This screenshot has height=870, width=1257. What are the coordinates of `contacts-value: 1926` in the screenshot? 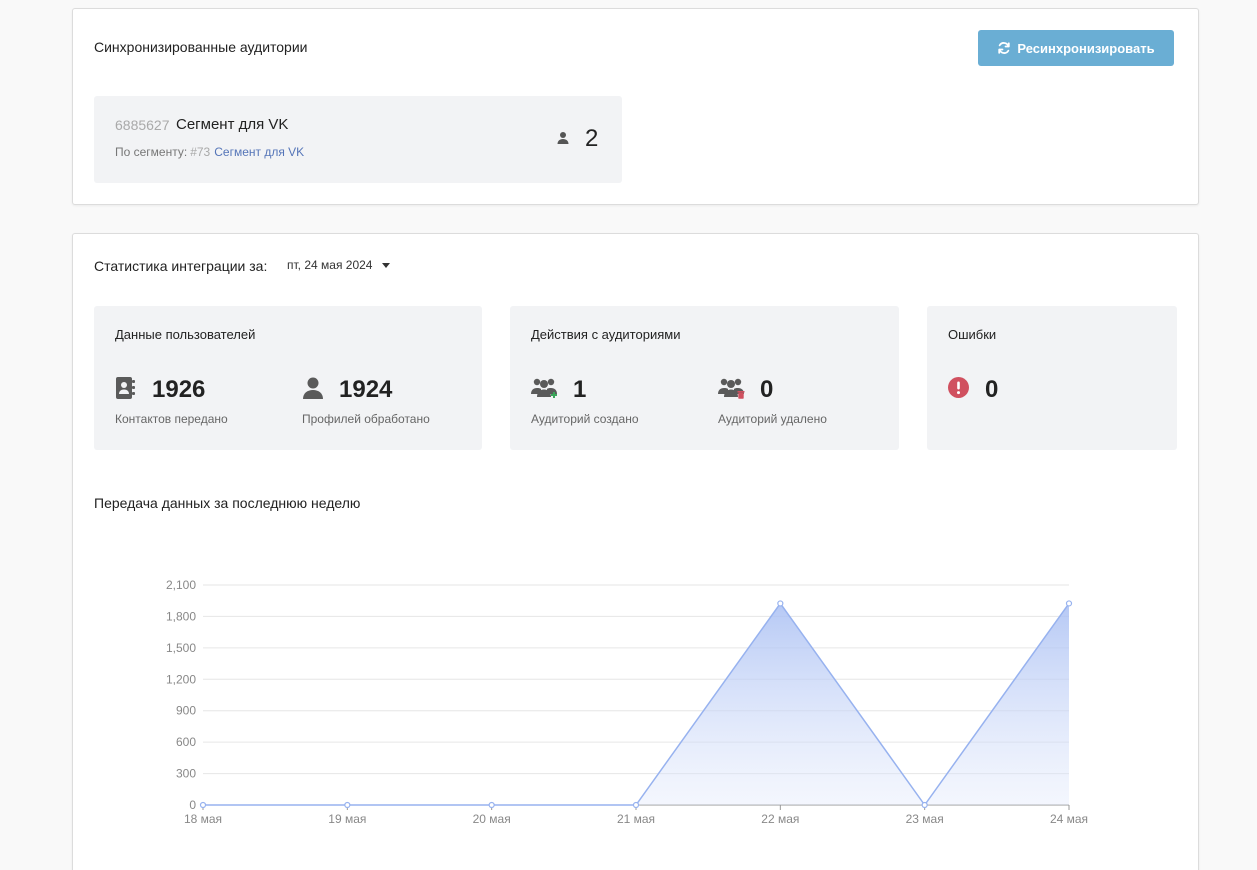 It's located at (179, 389).